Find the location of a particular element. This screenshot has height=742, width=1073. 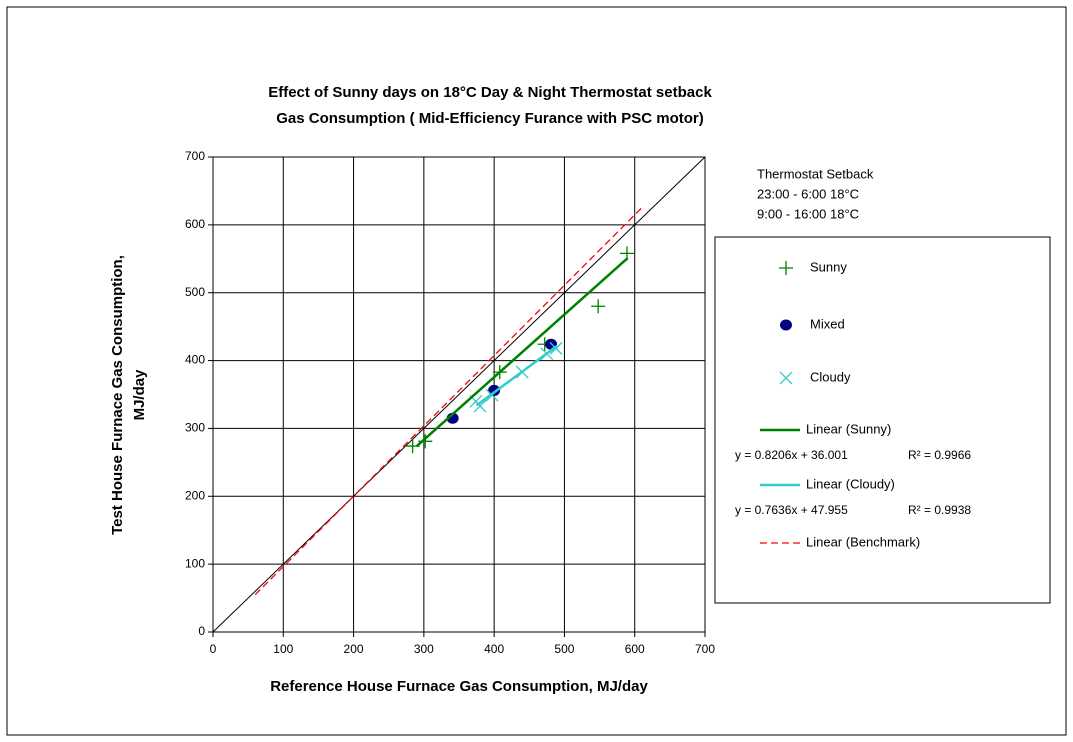

y-tick-label: 600 is located at coordinates (195, 224).